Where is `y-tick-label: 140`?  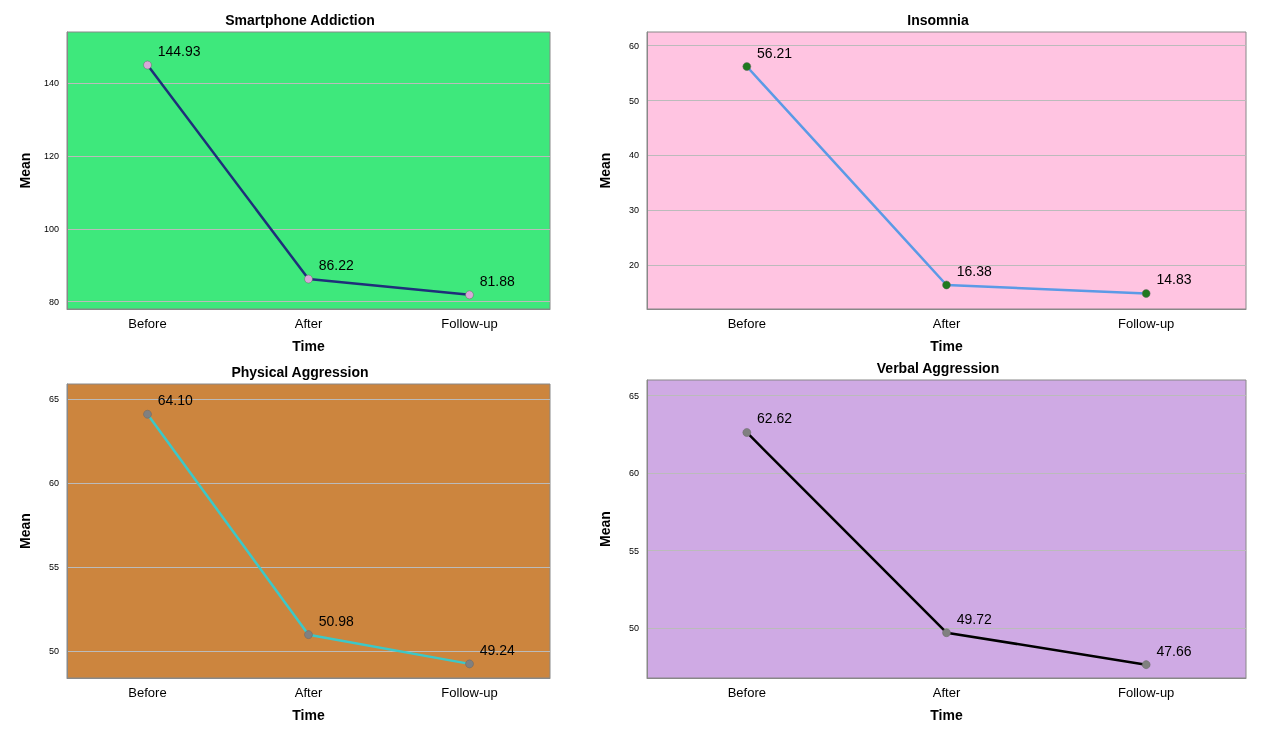
y-tick-label: 140 is located at coordinates (51, 83).